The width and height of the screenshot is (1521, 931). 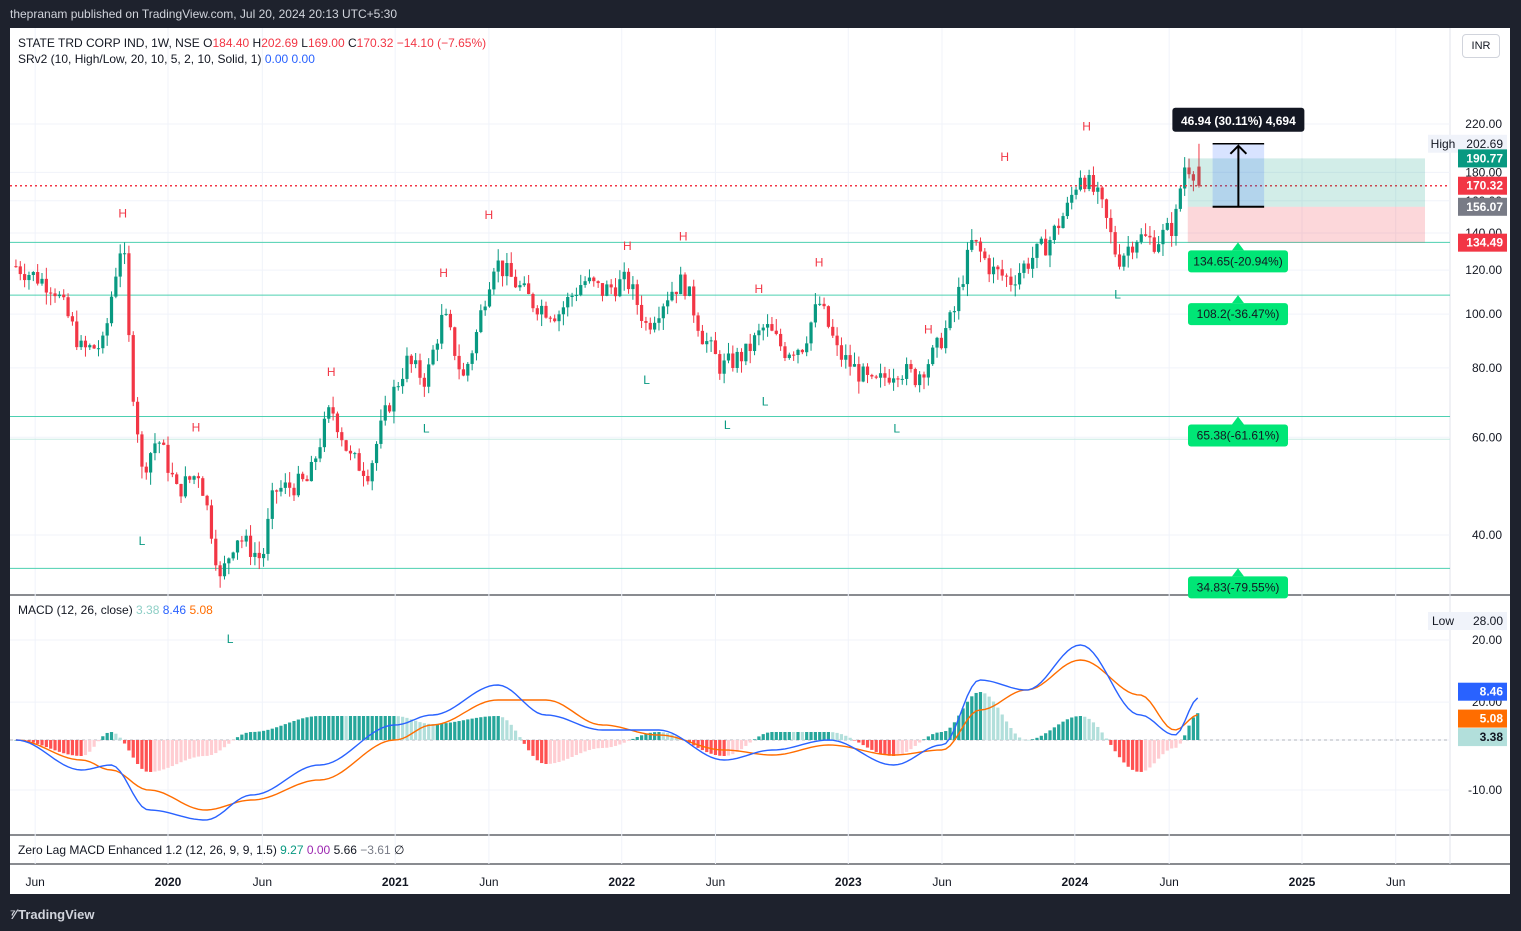 What do you see at coordinates (52, 914) in the screenshot?
I see `tradingview-logo: ⁷⁄ TradingView` at bounding box center [52, 914].